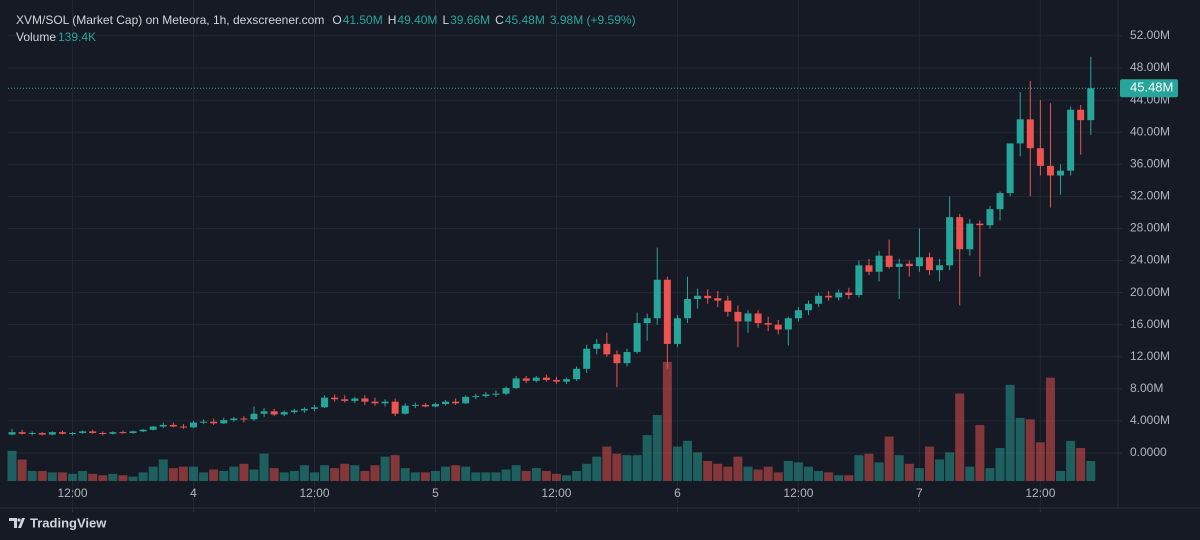  I want to click on y-tick-label: 24.00M, so click(1150, 260).